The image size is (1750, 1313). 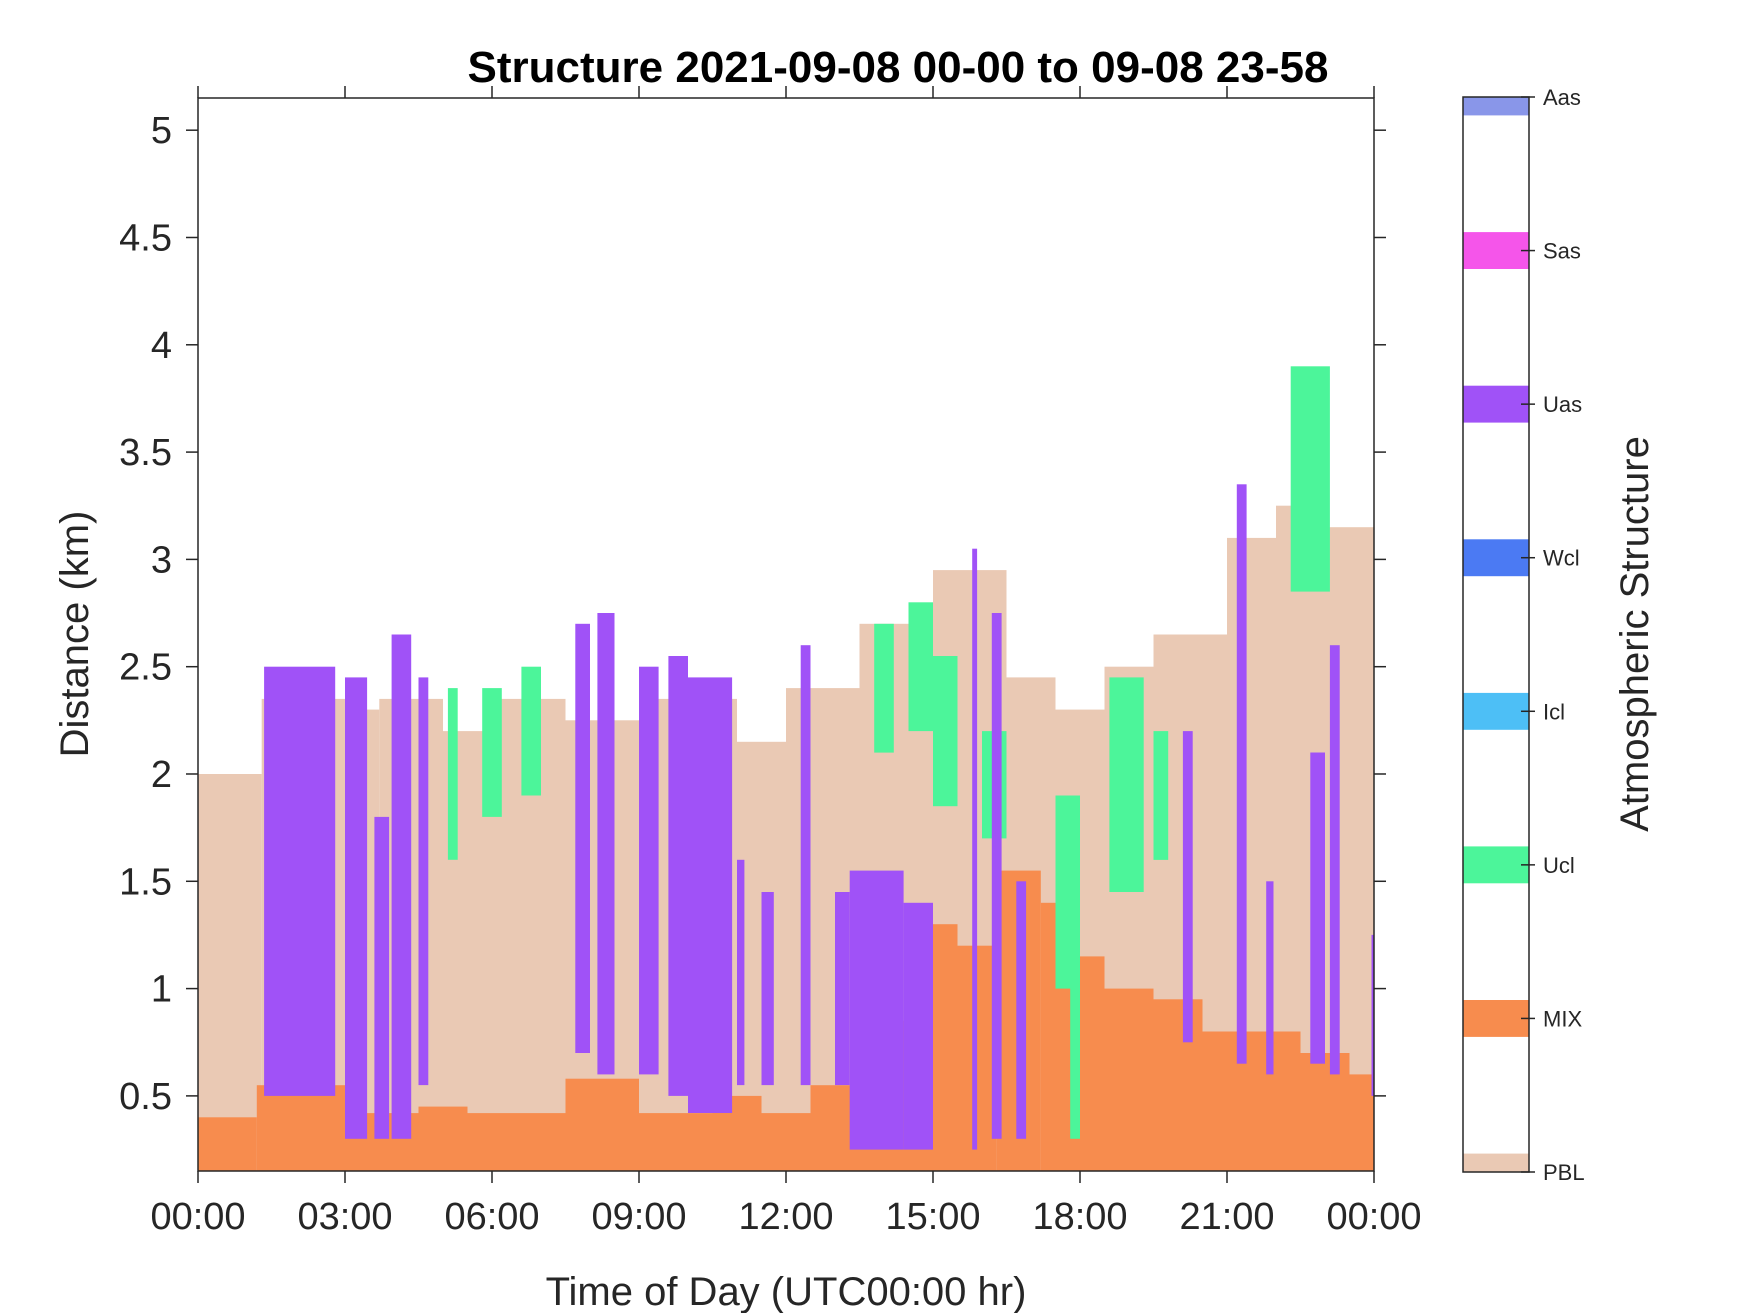 I want to click on colorbar-band-aas, so click(x=1496, y=106).